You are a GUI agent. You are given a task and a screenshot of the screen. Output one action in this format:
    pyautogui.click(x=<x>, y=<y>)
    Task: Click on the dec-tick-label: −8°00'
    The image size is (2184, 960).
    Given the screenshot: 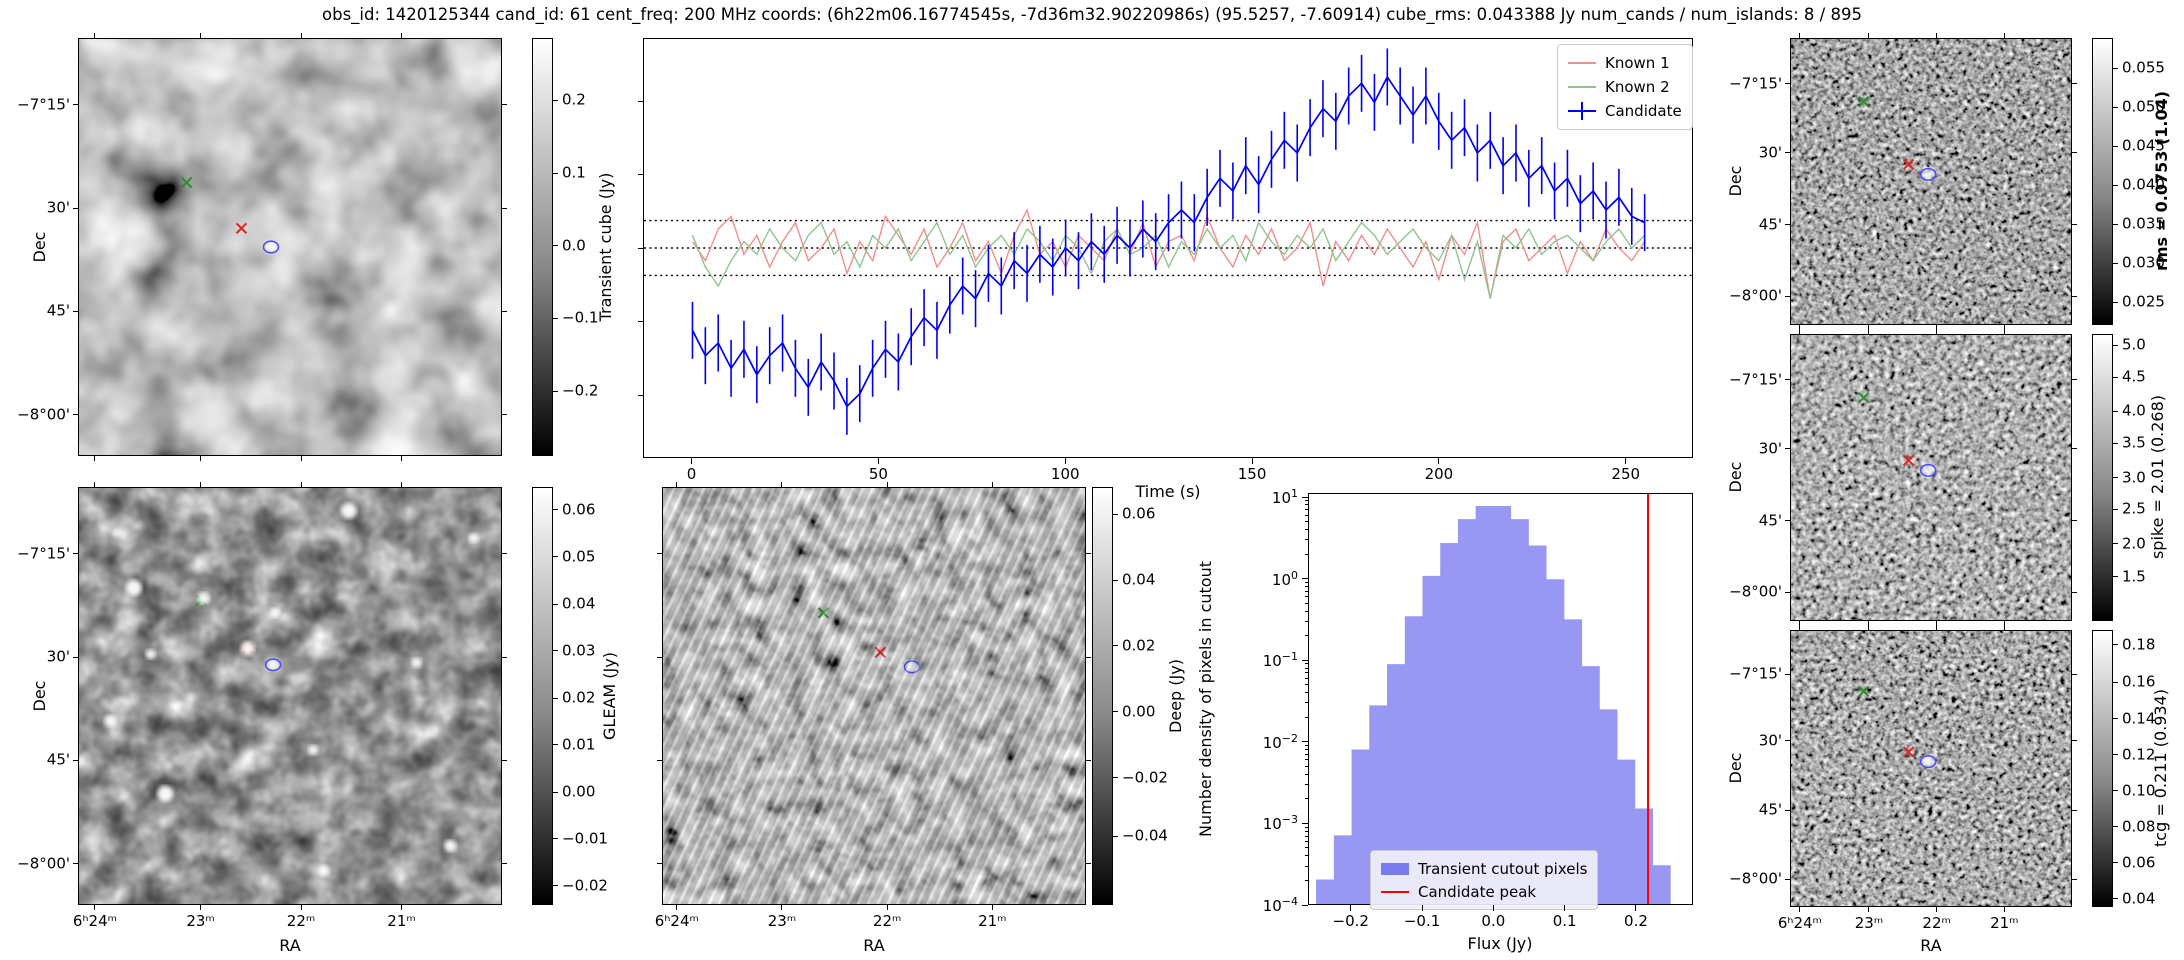 What is the action you would take?
    pyautogui.click(x=1755, y=591)
    